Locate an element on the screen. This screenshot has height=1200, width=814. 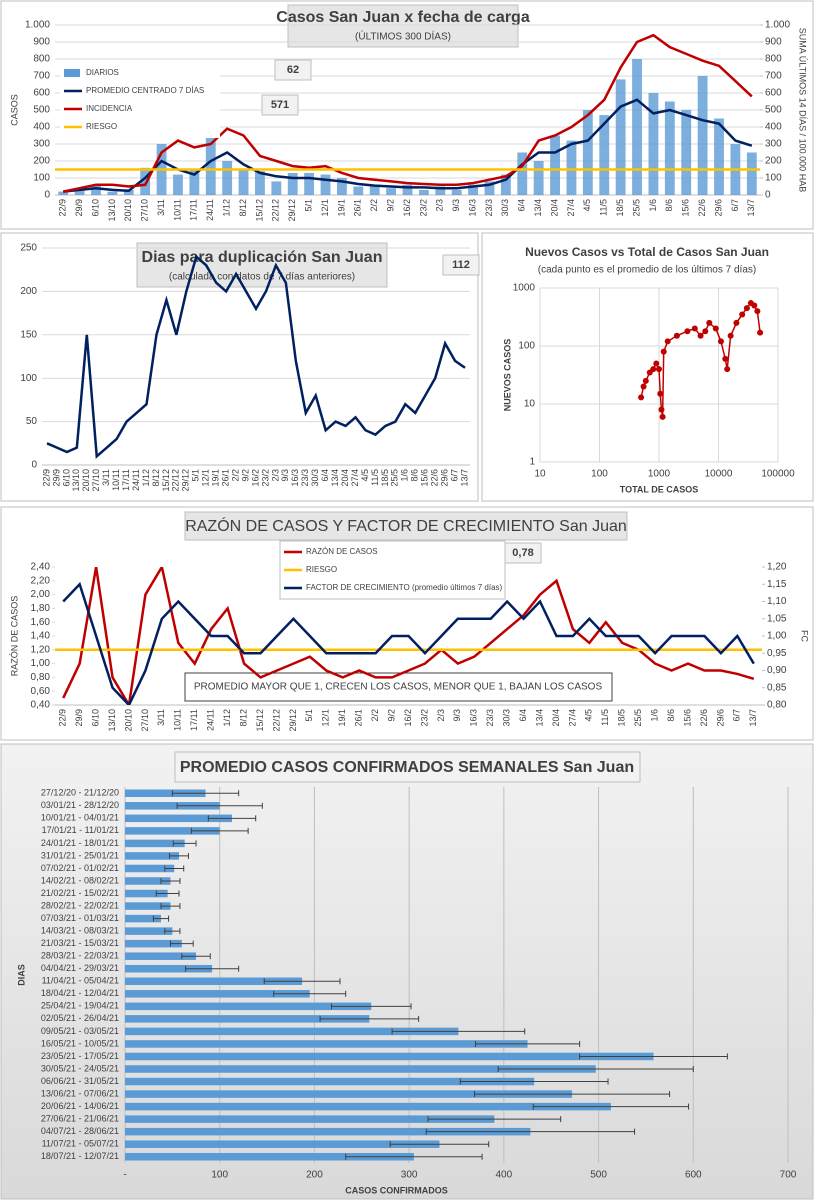
y-tick-label: 800 is located at coordinates (41, 59).